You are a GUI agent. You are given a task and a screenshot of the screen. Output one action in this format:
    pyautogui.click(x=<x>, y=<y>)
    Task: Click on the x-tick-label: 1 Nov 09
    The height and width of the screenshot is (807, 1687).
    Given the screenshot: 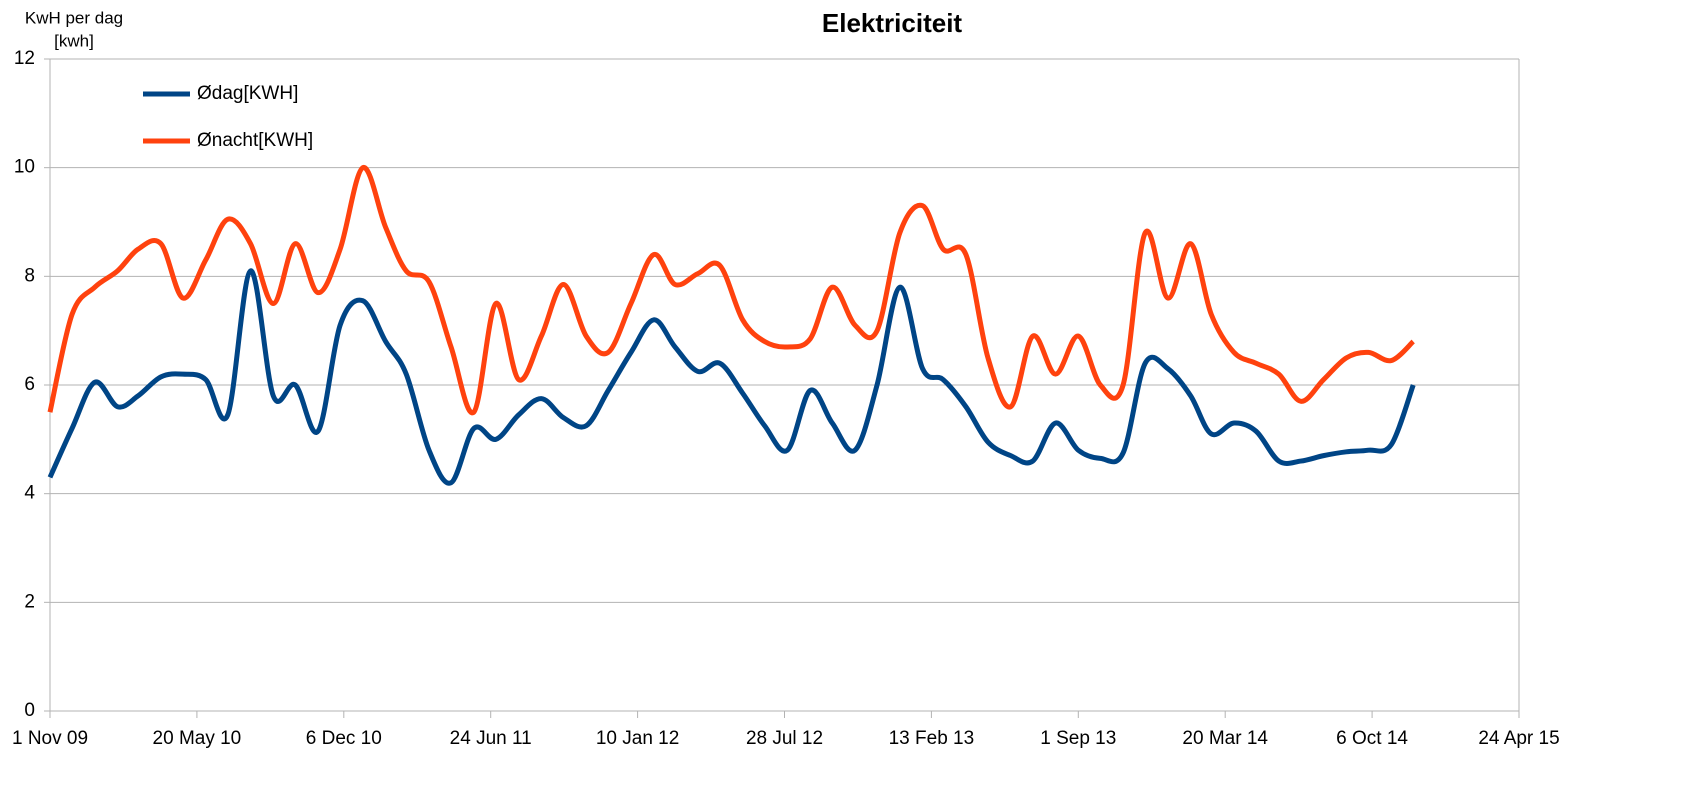 What is the action you would take?
    pyautogui.click(x=50, y=738)
    